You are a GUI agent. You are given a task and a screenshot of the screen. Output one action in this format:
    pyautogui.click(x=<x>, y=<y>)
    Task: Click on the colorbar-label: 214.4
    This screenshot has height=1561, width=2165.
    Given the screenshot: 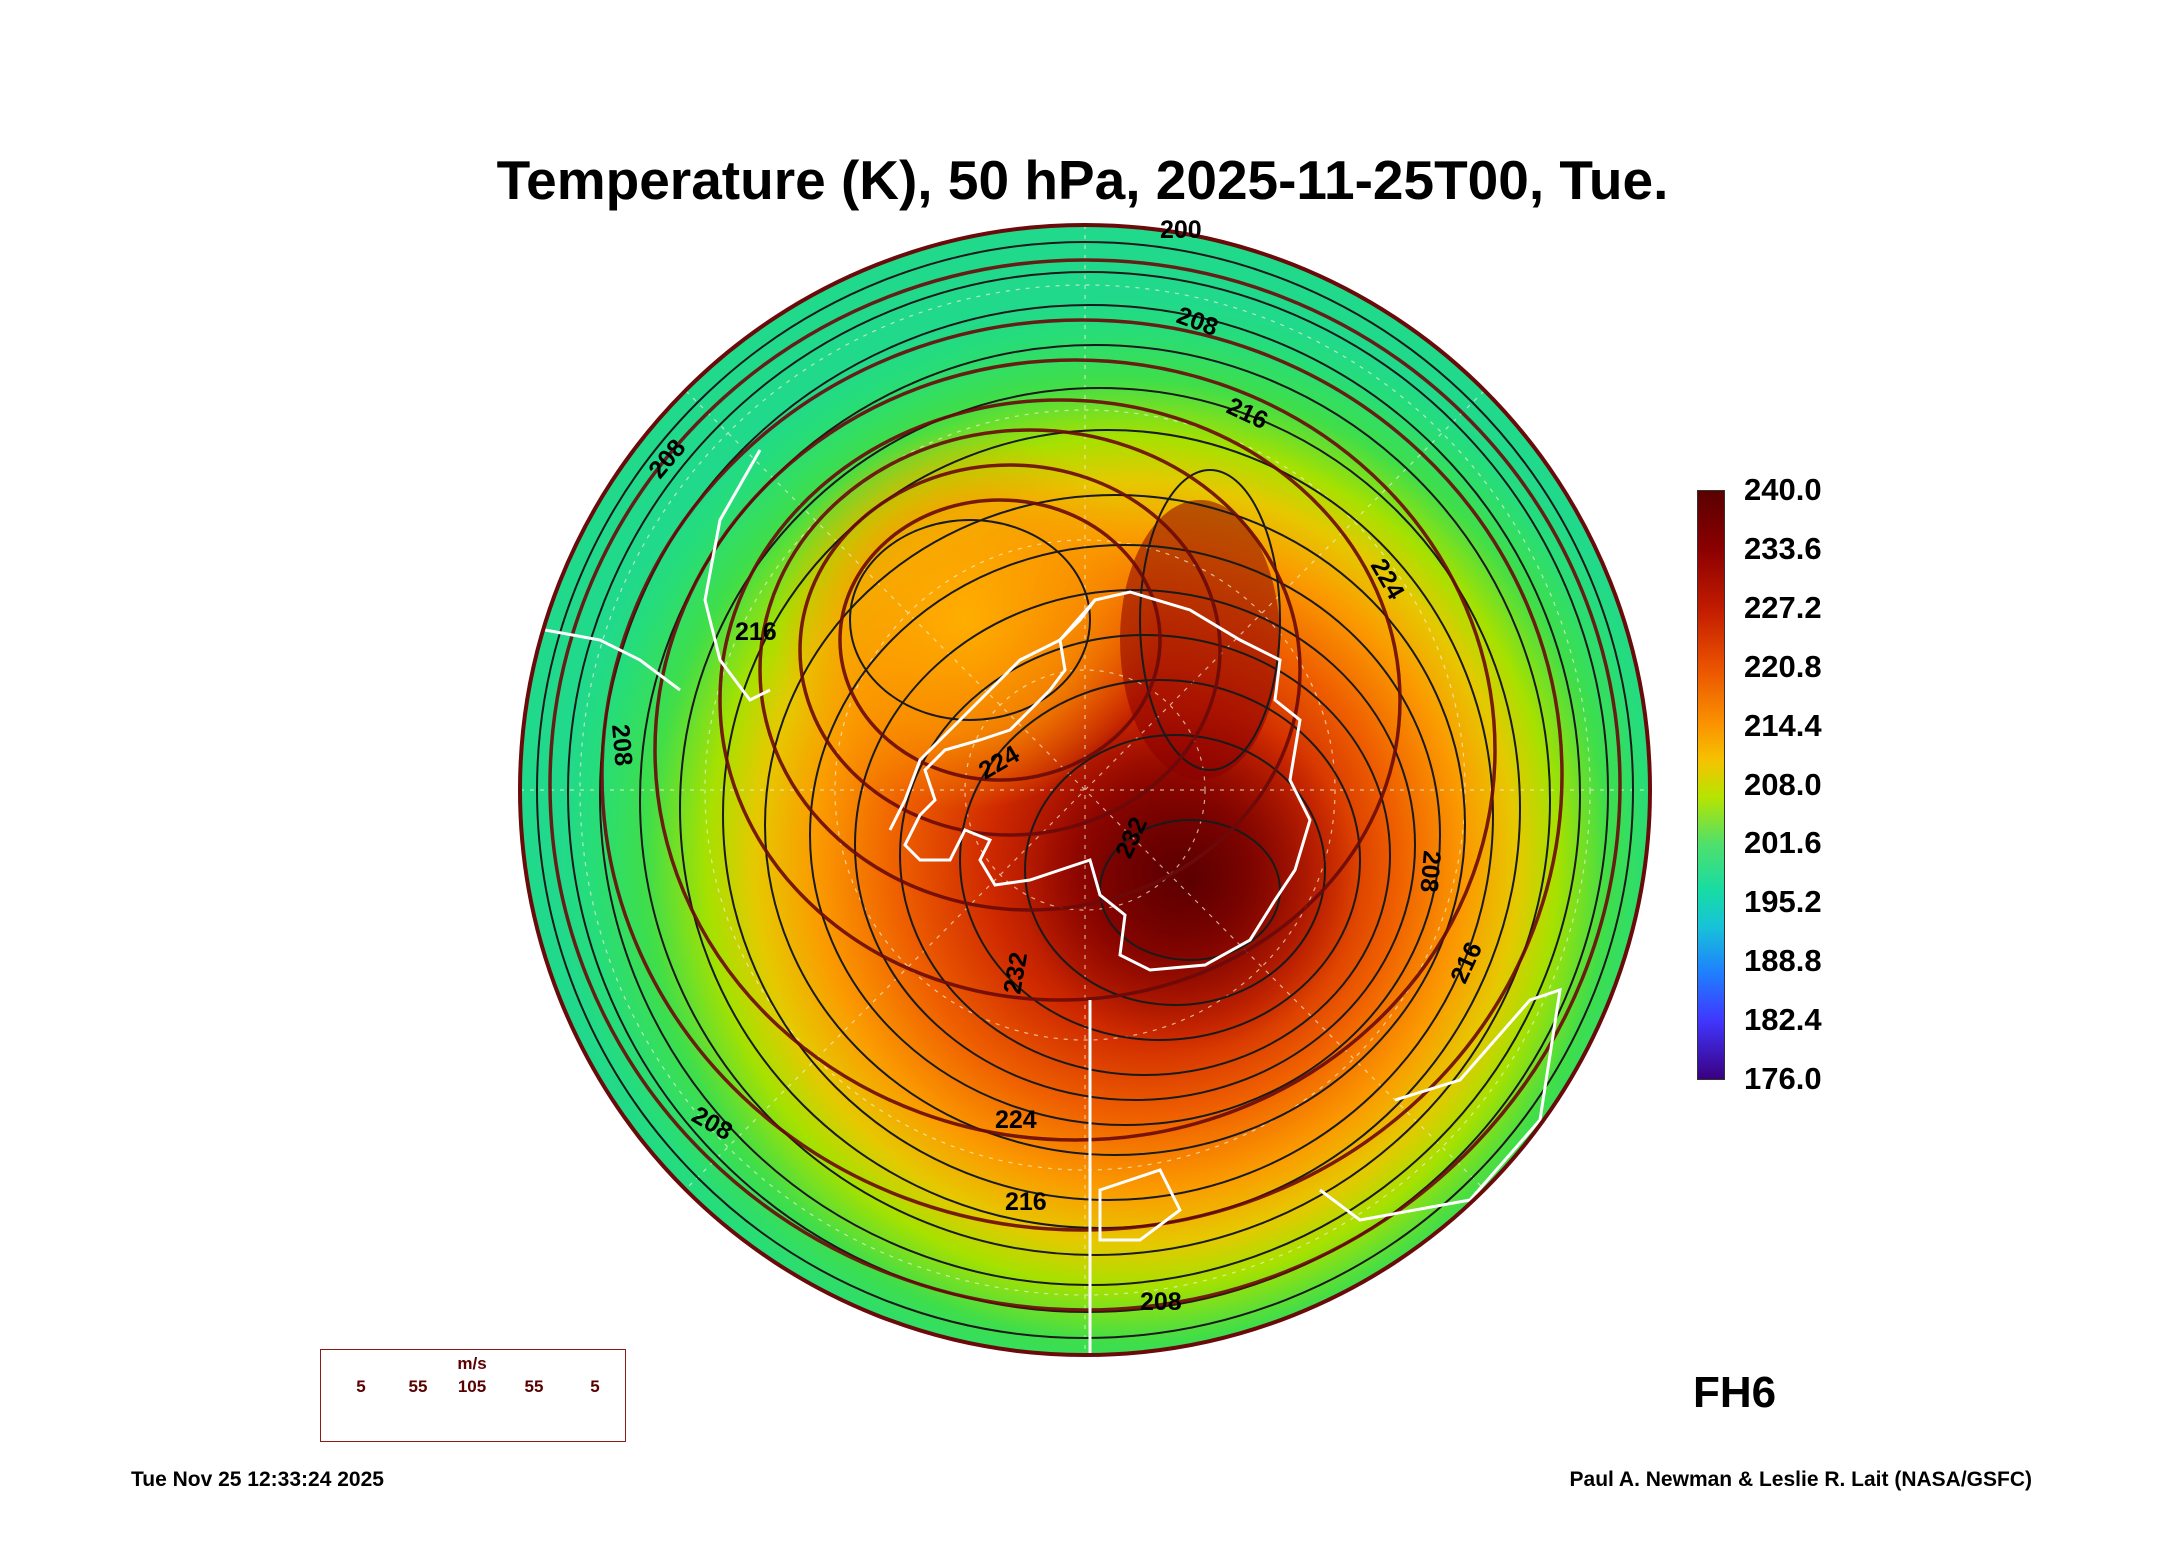 What is the action you would take?
    pyautogui.click(x=1783, y=725)
    